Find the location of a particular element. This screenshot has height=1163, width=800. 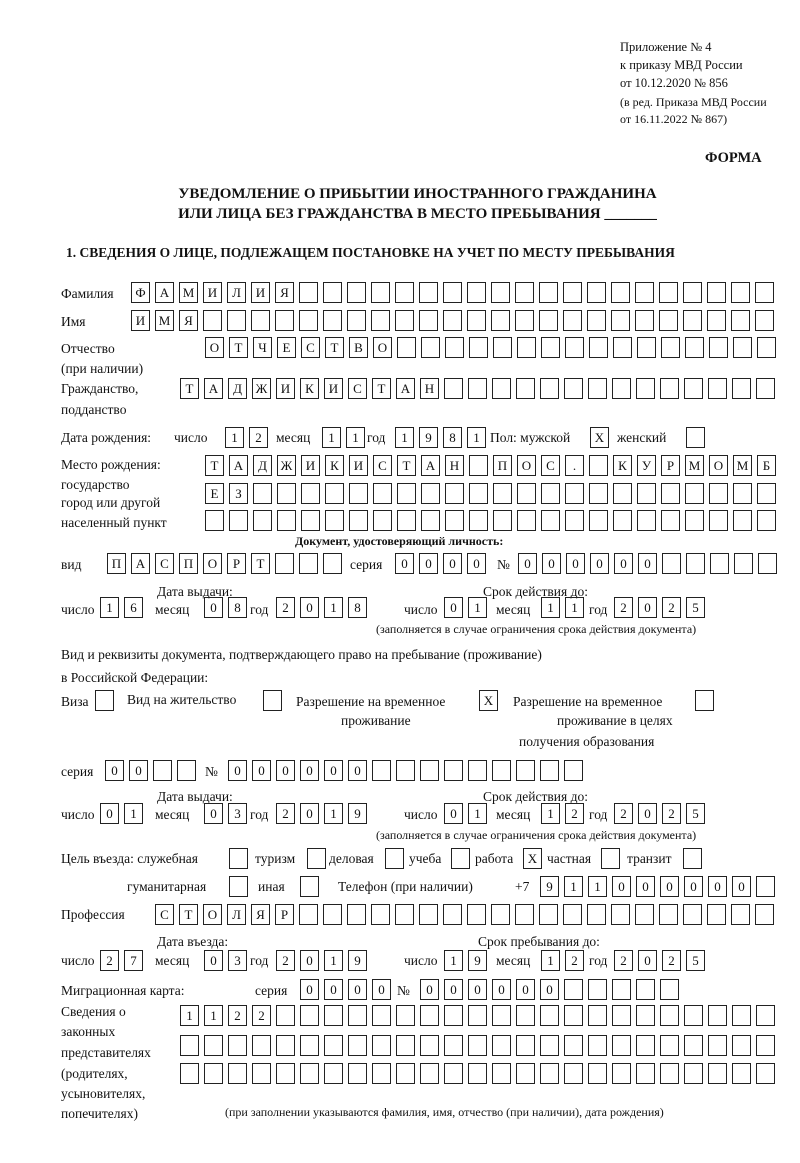

char-cell: М is located at coordinates (164, 320).